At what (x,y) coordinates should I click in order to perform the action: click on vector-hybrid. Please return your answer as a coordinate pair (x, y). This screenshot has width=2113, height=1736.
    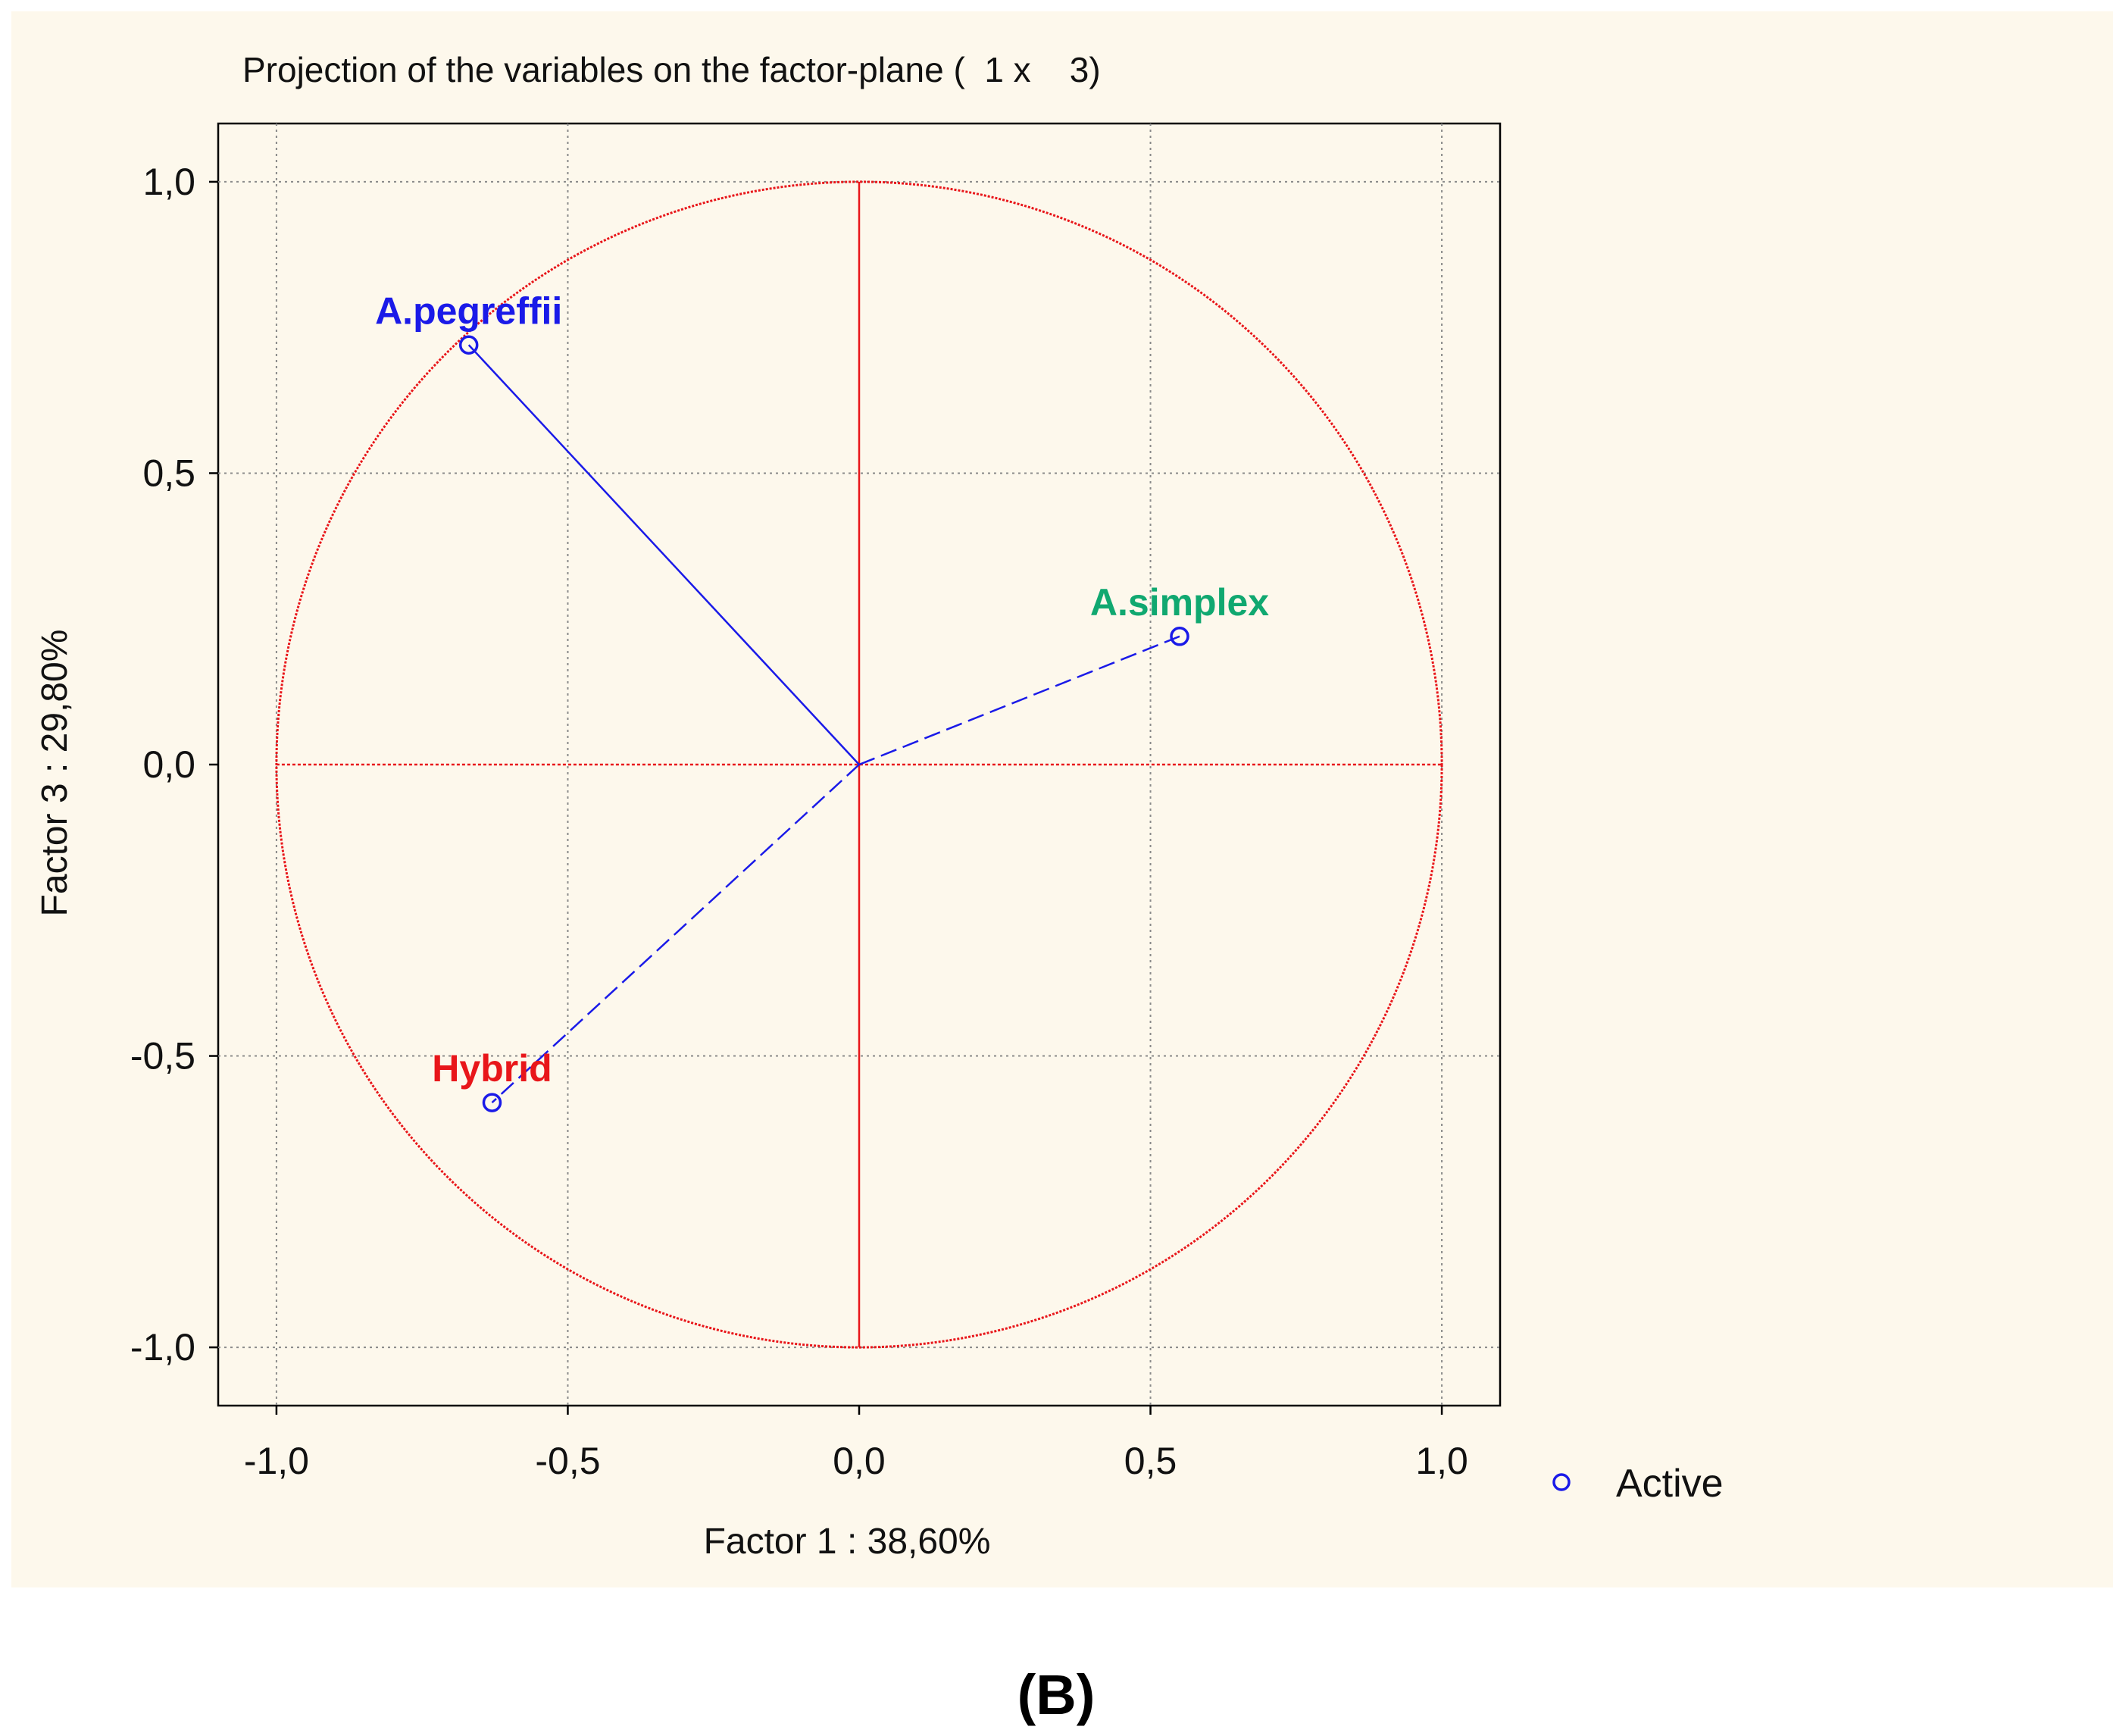
    Looking at the image, I should click on (675, 933).